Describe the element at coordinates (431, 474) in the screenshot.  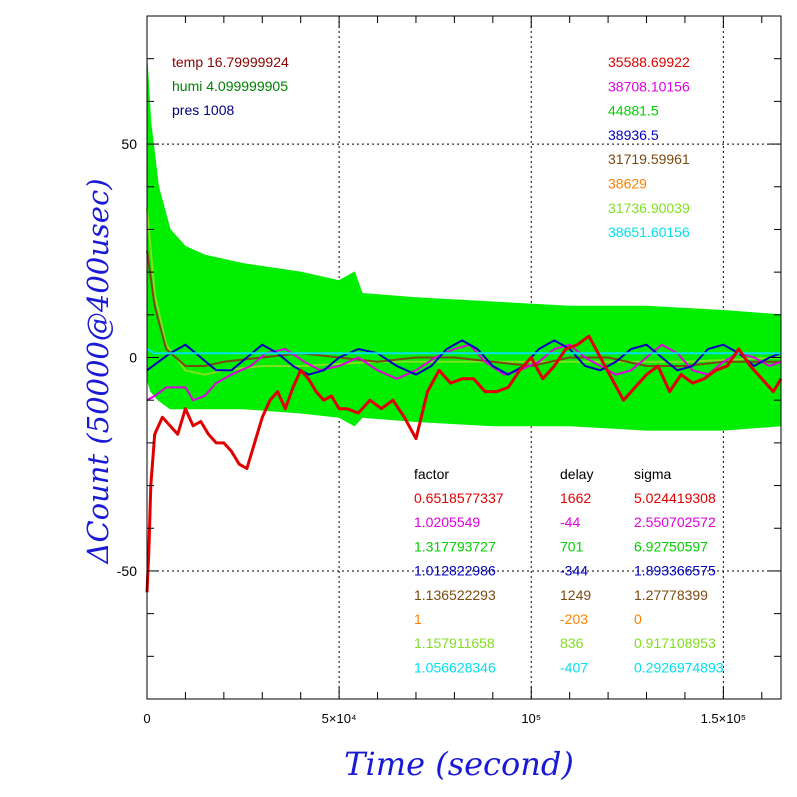
I see `fit-header-factor: factor` at that location.